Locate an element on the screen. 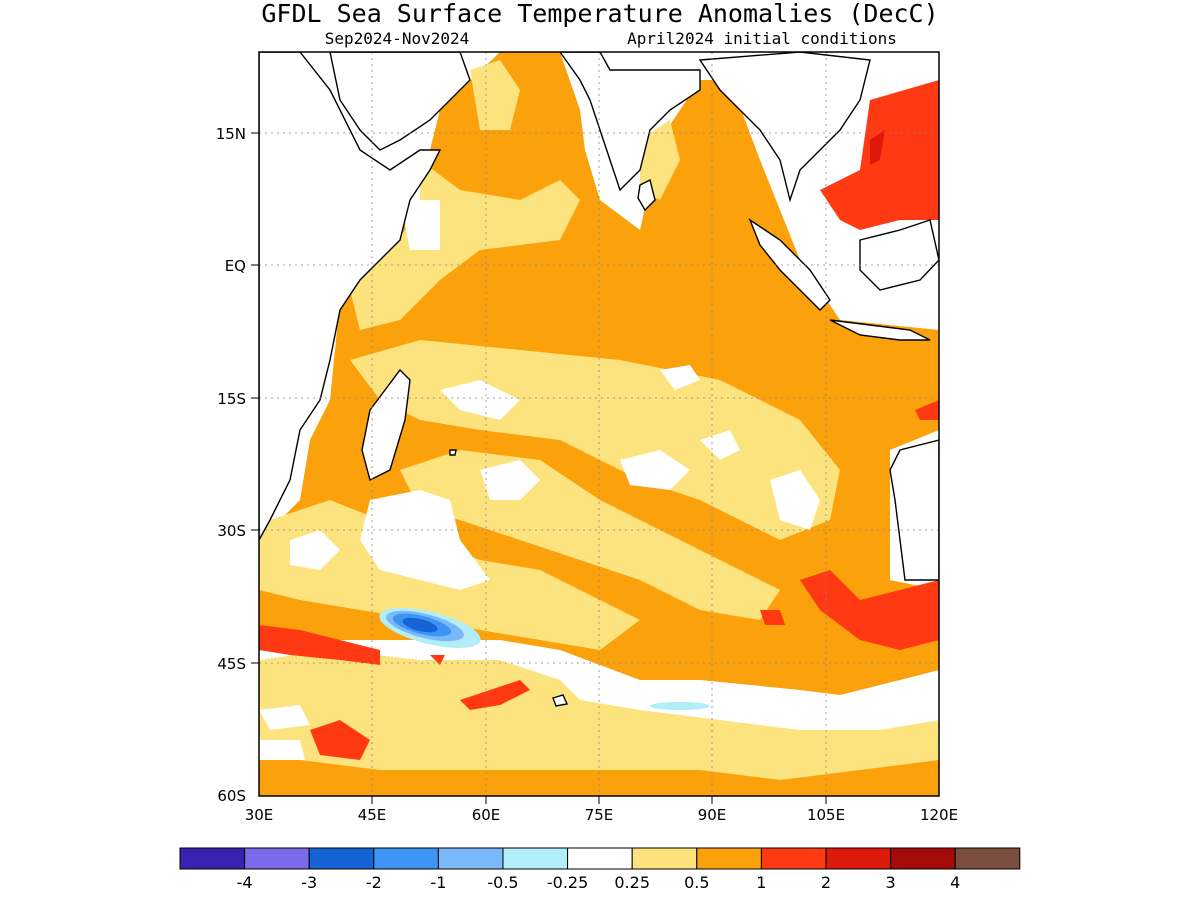  colorbar-label: 4 is located at coordinates (955, 882).